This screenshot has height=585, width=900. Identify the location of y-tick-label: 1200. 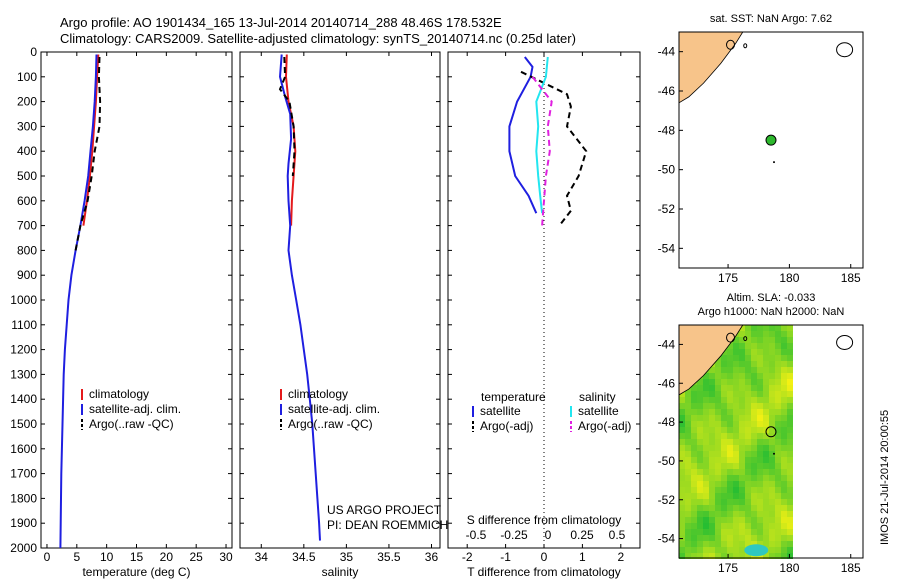
(23, 350).